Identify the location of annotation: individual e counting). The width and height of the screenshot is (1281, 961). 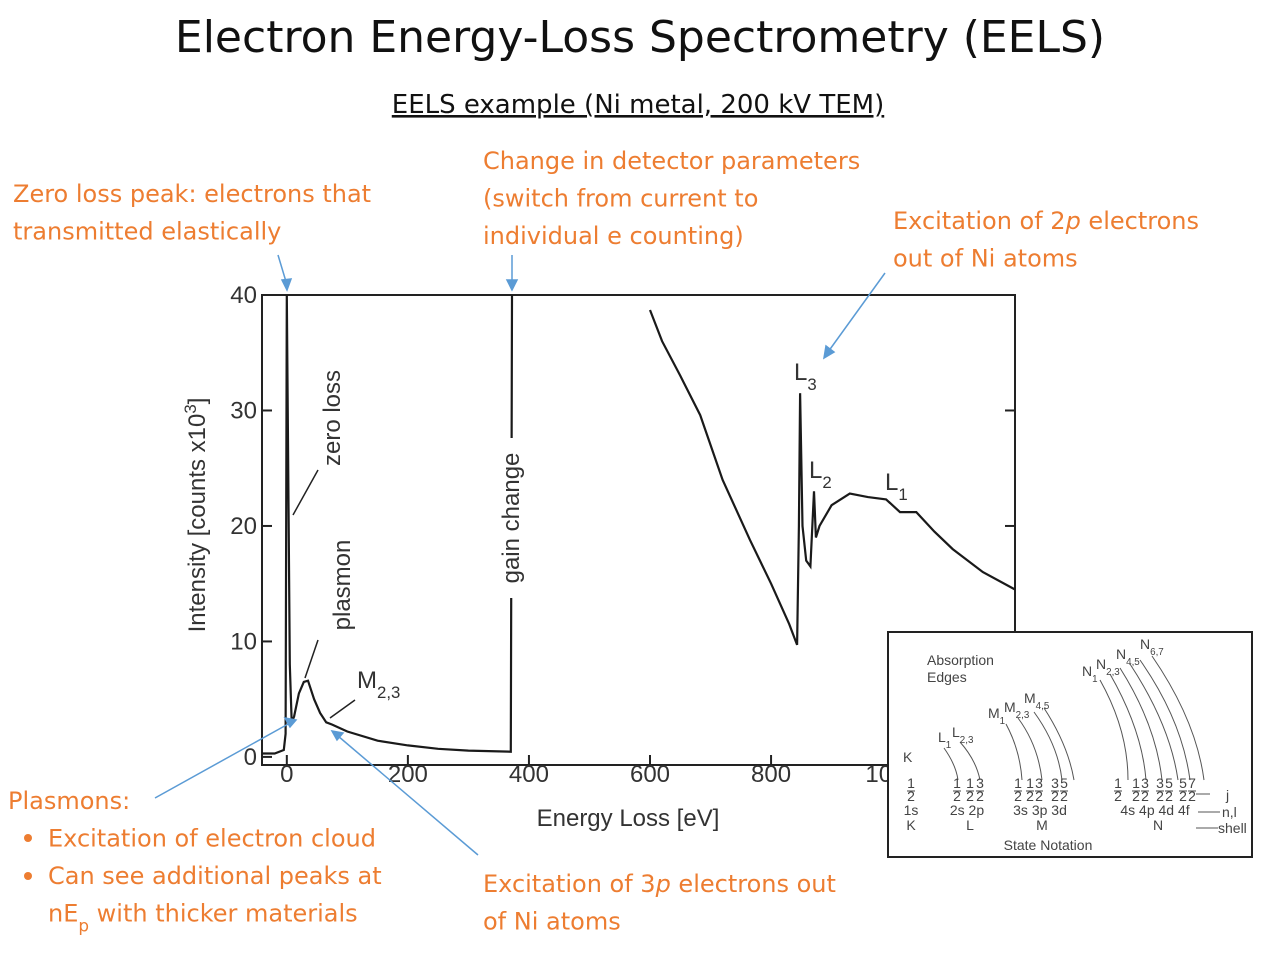
(613, 236).